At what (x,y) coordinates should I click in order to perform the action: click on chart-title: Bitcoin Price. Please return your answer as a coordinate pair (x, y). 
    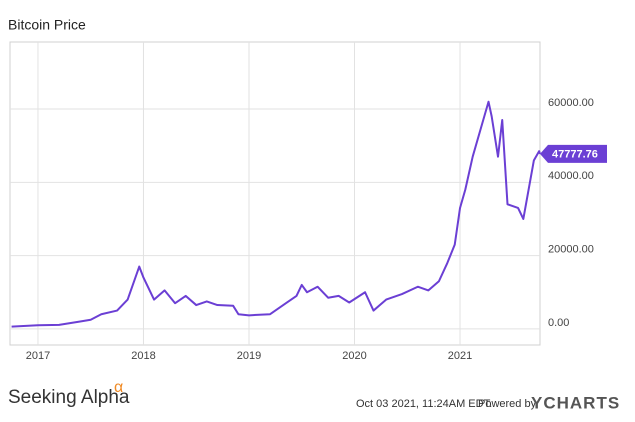
    Looking at the image, I should click on (47, 25).